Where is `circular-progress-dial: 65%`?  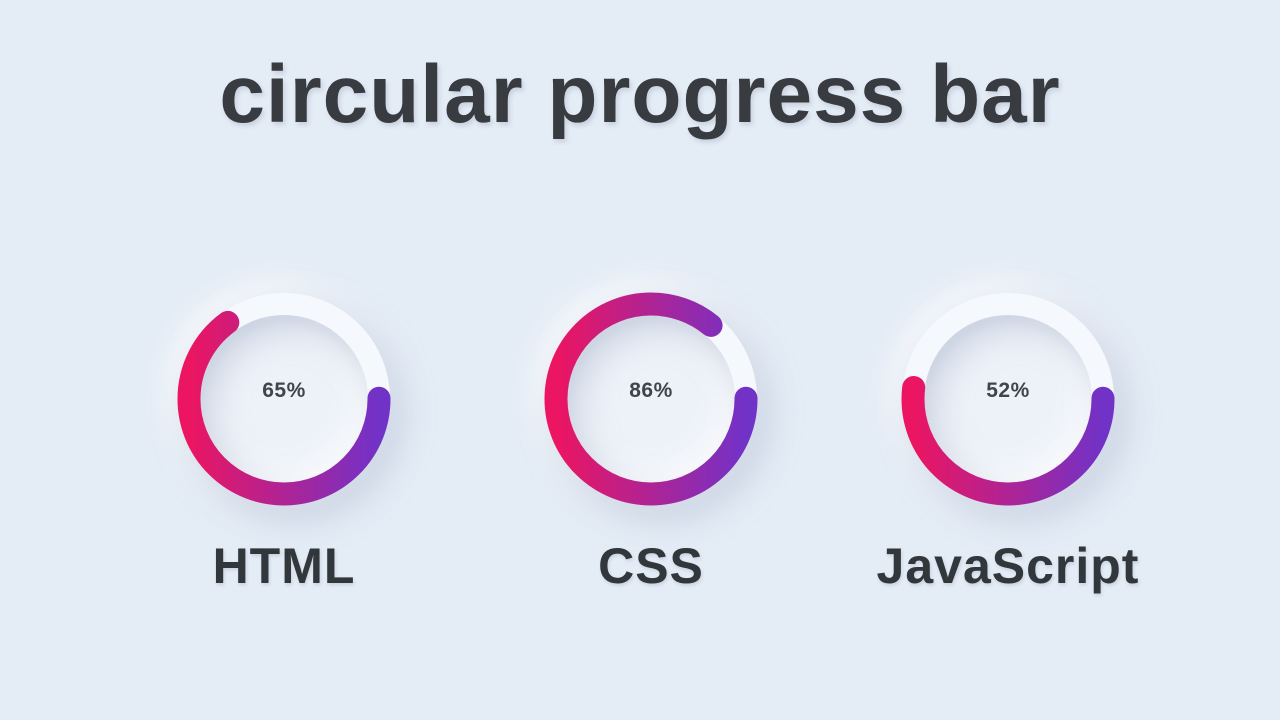
circular-progress-dial: 65% is located at coordinates (284, 399).